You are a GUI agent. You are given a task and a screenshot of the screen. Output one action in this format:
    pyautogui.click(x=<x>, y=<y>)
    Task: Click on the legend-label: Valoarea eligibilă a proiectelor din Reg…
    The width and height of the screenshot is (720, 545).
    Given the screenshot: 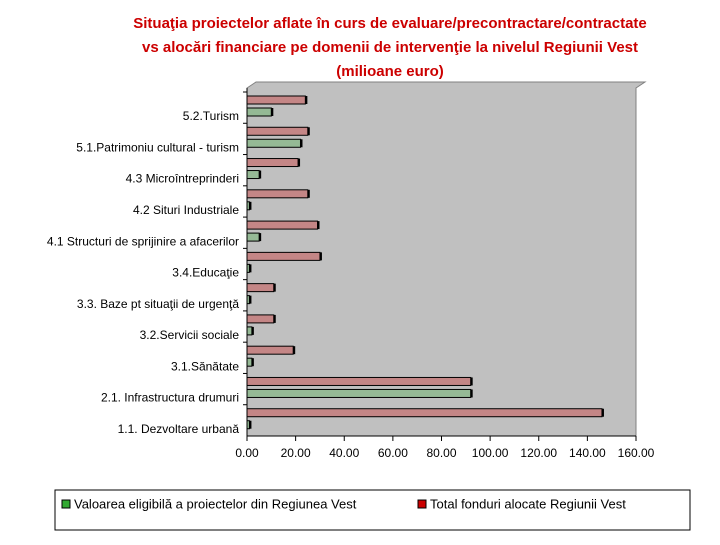 What is the action you would take?
    pyautogui.click(x=215, y=503)
    